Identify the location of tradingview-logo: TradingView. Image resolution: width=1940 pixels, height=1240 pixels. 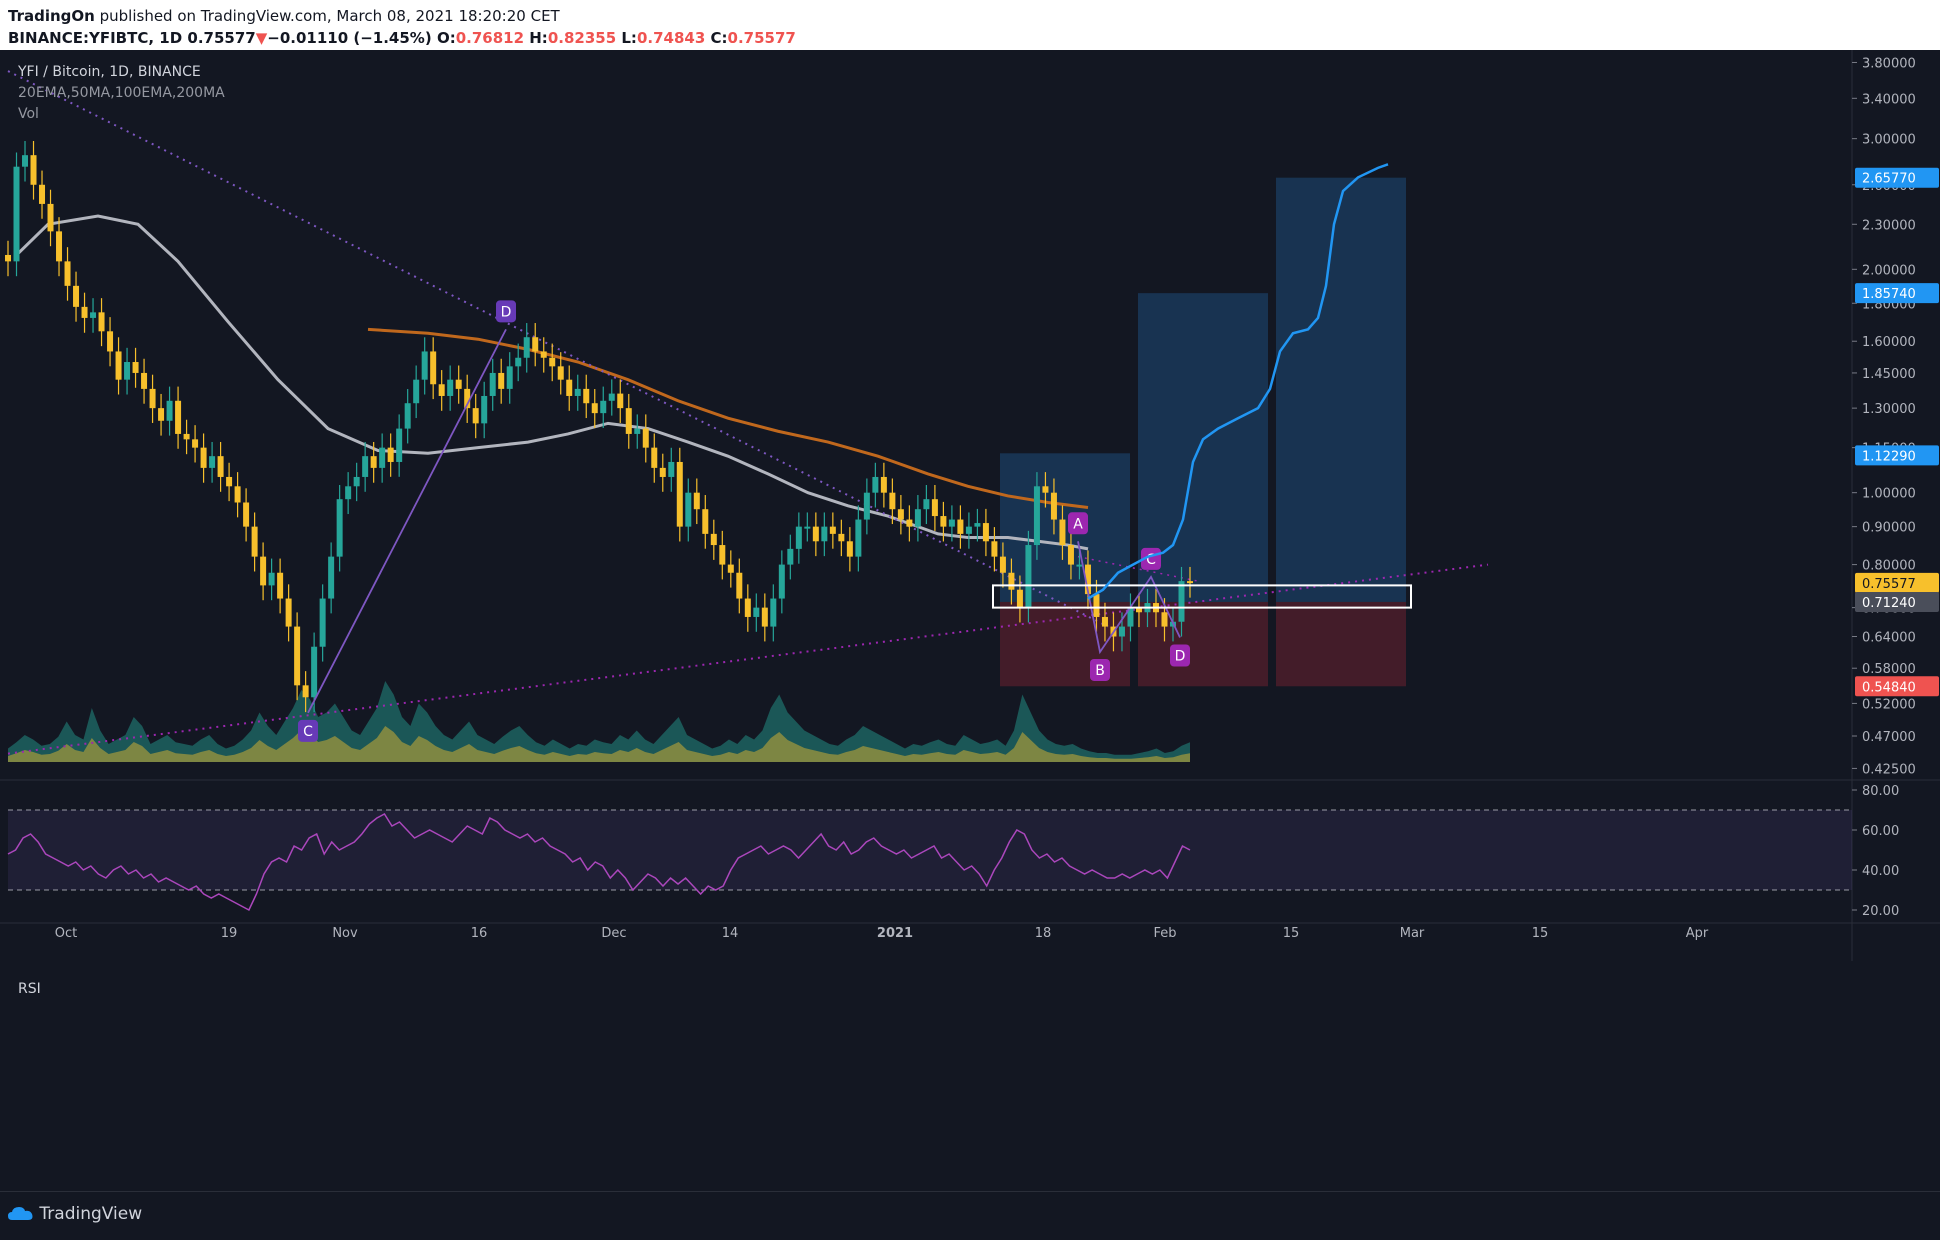
(75, 1214).